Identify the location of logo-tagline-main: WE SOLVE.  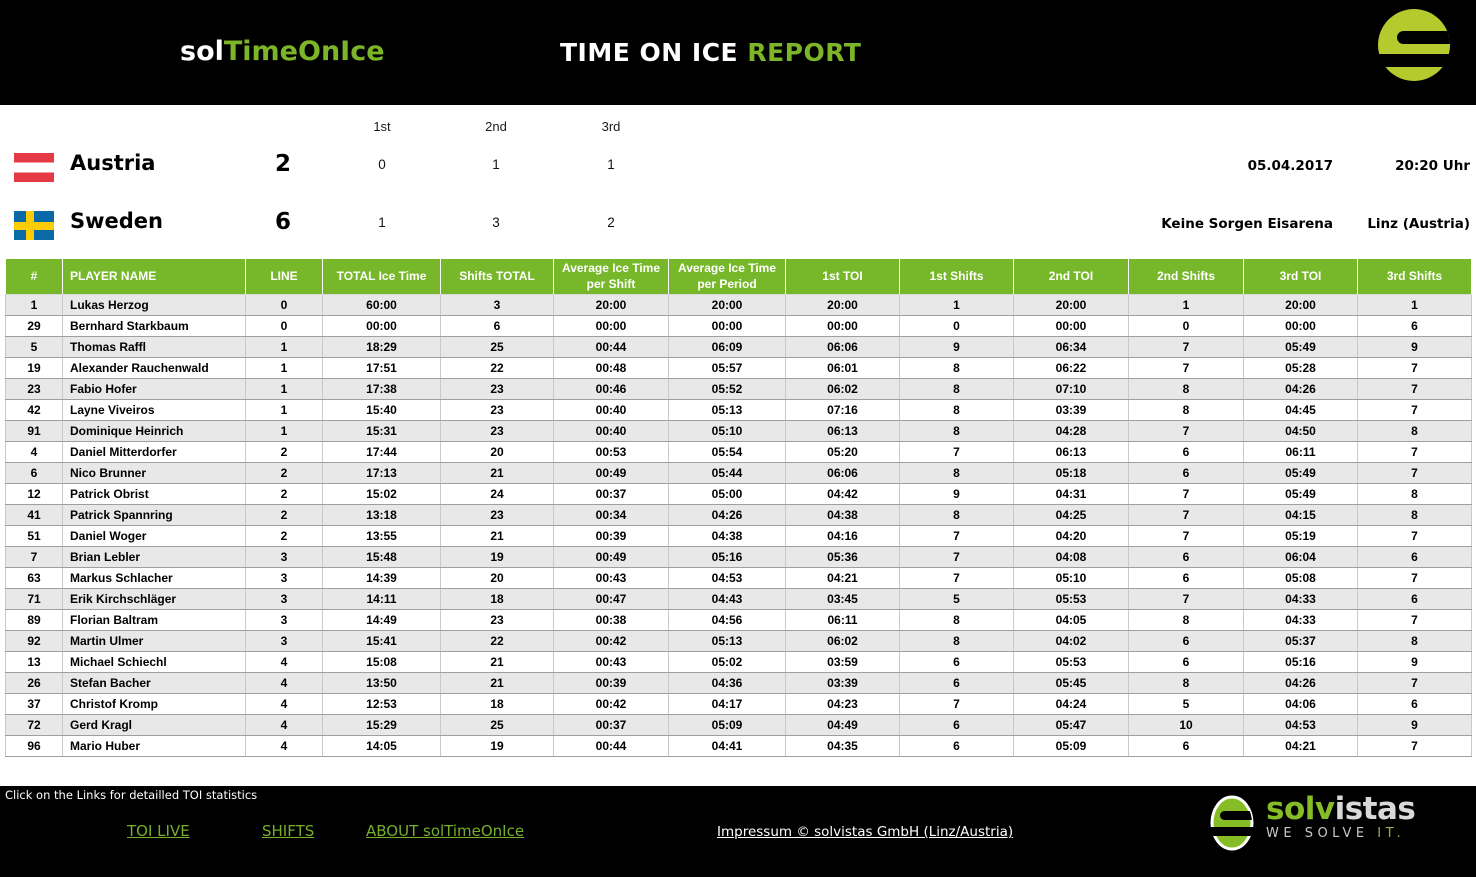
(1317, 833).